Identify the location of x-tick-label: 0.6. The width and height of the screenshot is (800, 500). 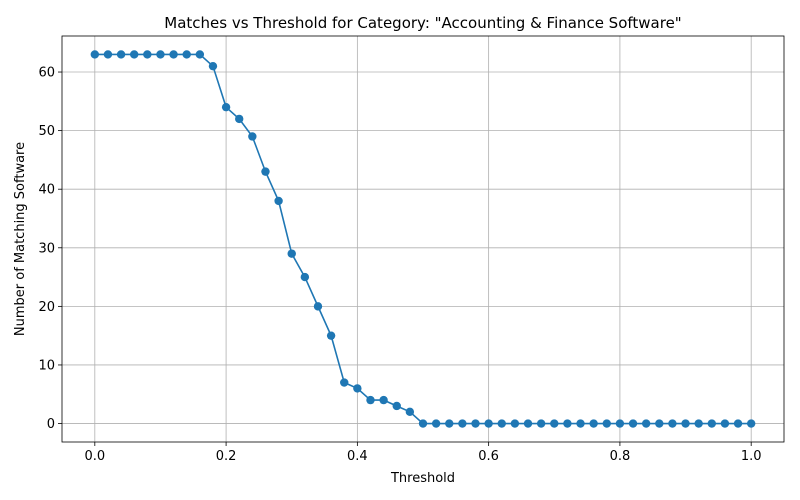
(488, 456).